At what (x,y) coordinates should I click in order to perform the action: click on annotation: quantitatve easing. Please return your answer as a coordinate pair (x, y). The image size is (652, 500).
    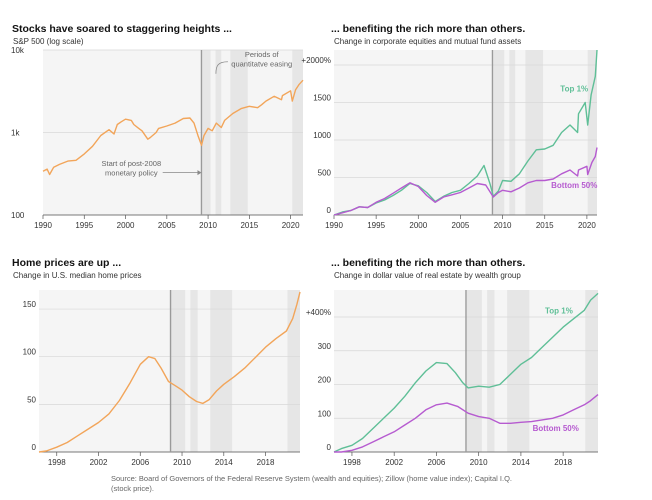
    Looking at the image, I should click on (261, 64).